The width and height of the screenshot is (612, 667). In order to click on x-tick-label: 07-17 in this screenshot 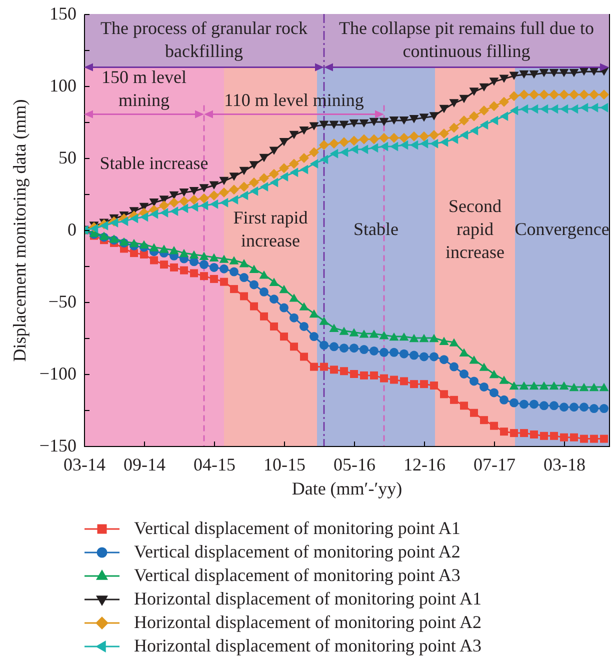, I will do `click(495, 464)`.